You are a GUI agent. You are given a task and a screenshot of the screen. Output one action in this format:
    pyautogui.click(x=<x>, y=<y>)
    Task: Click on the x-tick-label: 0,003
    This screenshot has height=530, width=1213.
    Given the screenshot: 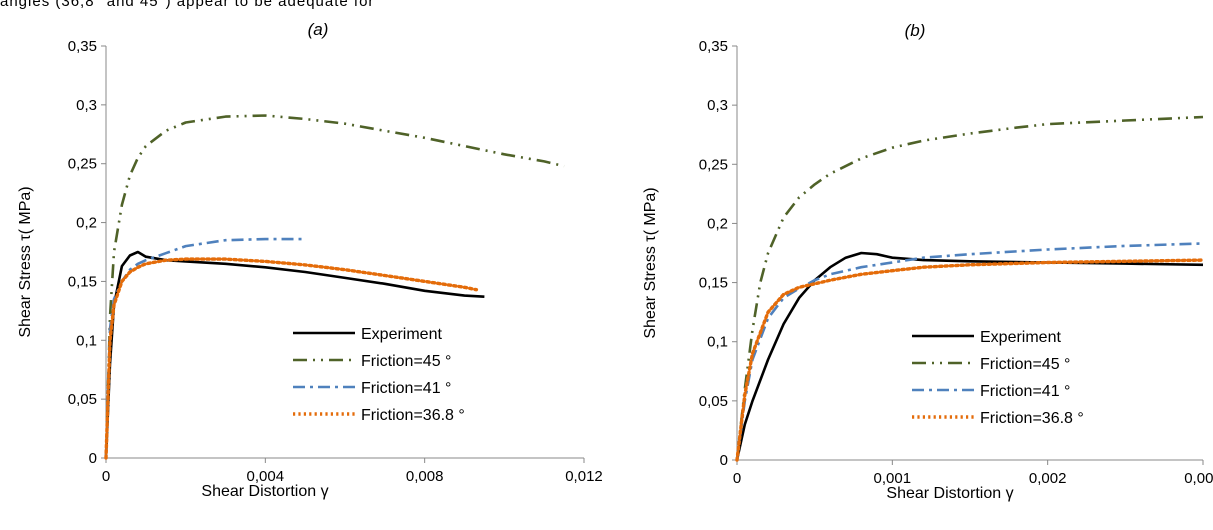 What is the action you would take?
    pyautogui.click(x=1198, y=478)
    